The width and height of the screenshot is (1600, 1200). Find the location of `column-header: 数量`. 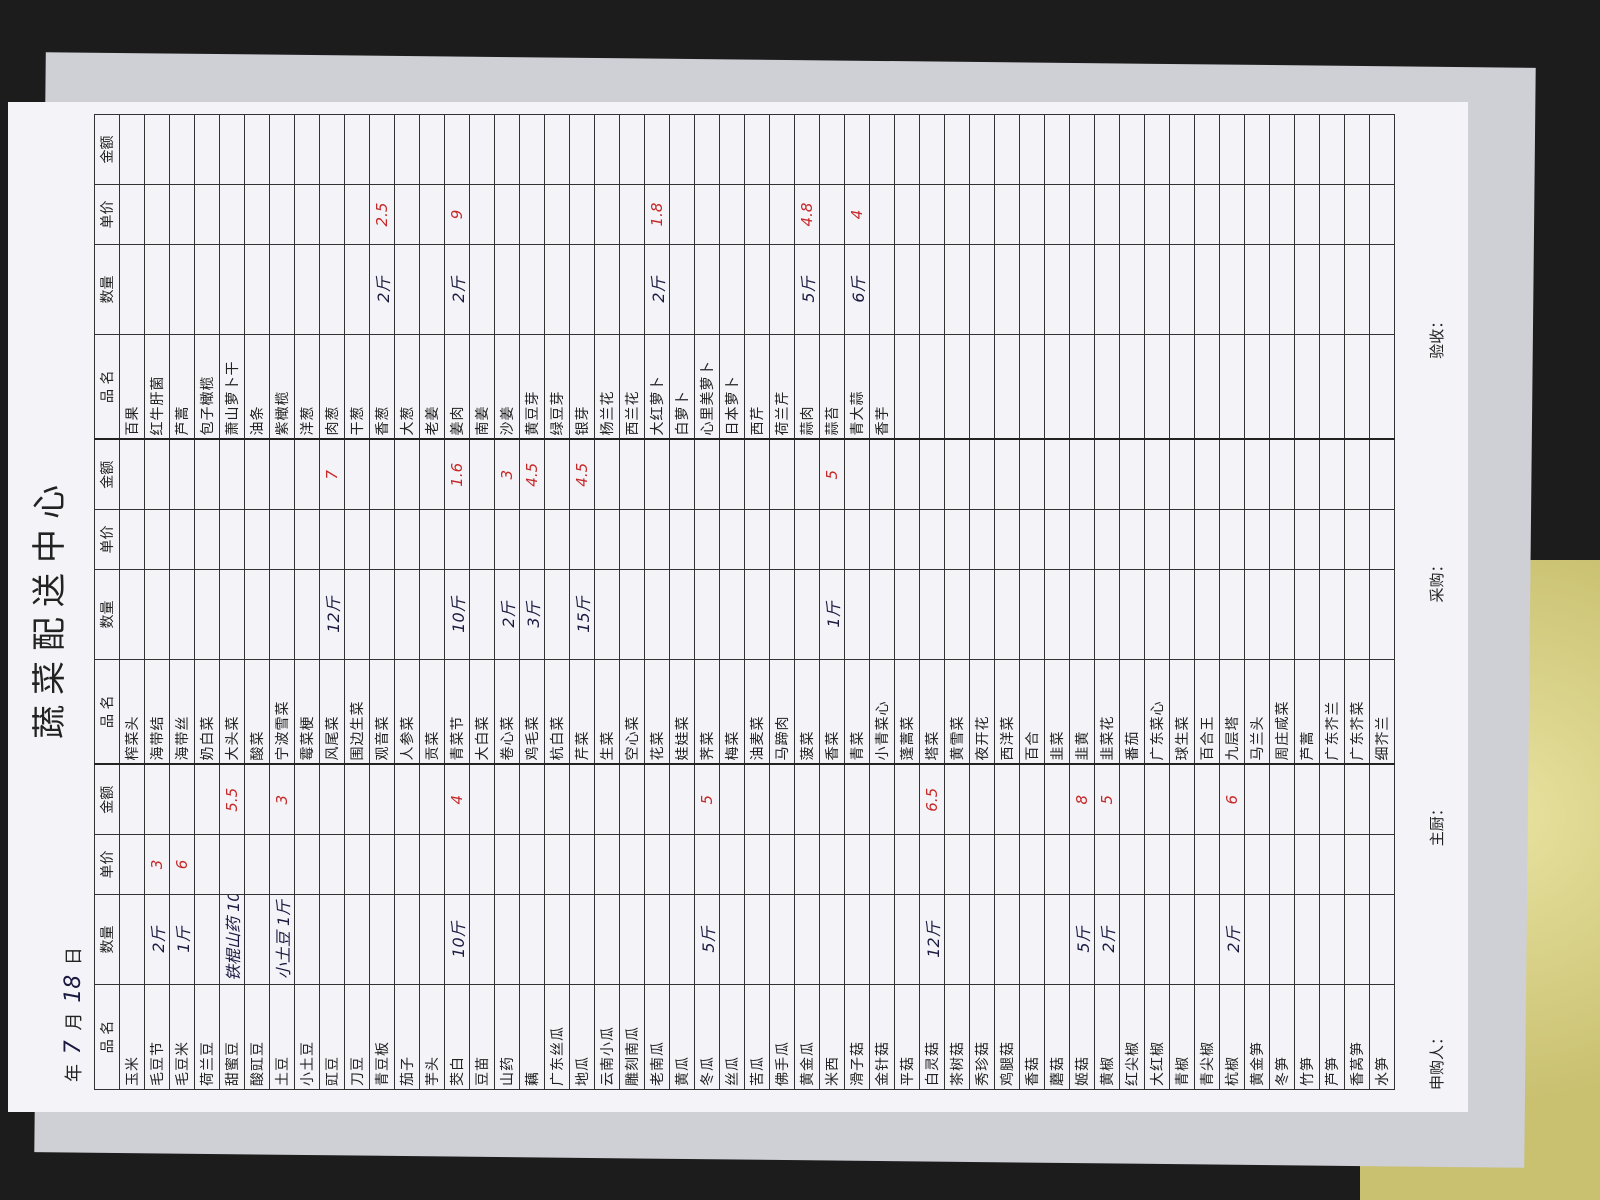

column-header: 数量 is located at coordinates (107, 939).